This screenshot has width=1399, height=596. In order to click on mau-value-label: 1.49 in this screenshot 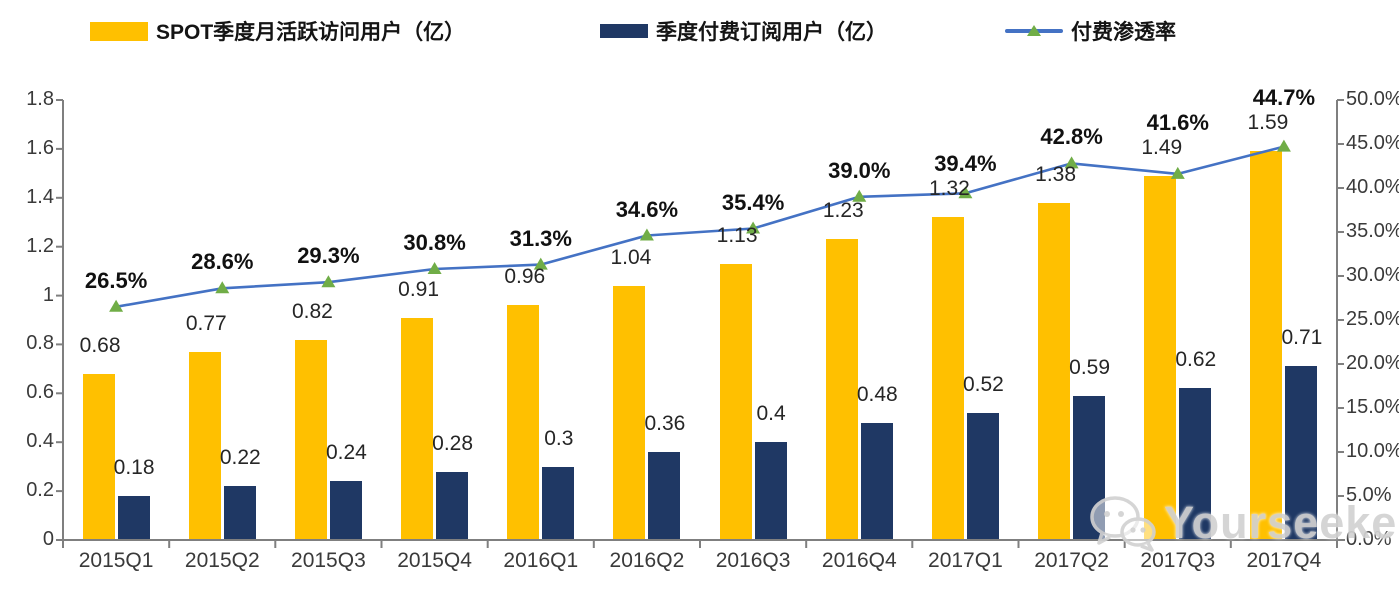, I will do `click(1162, 147)`.